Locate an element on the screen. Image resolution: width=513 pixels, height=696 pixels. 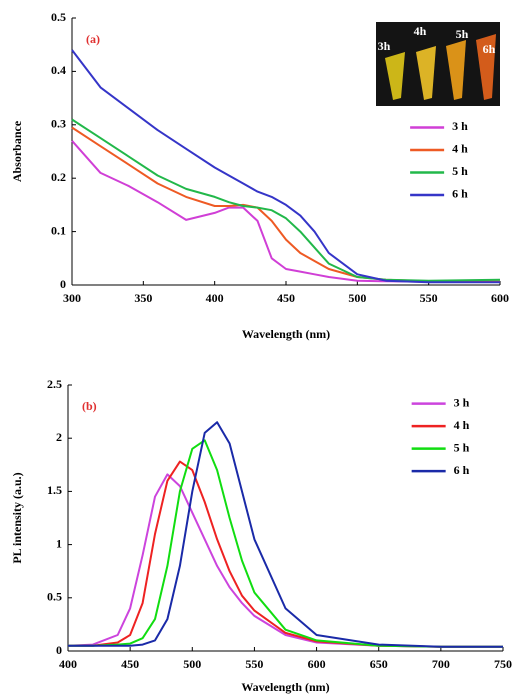
y-axis-title: Absorbance is located at coordinates (17, 151).